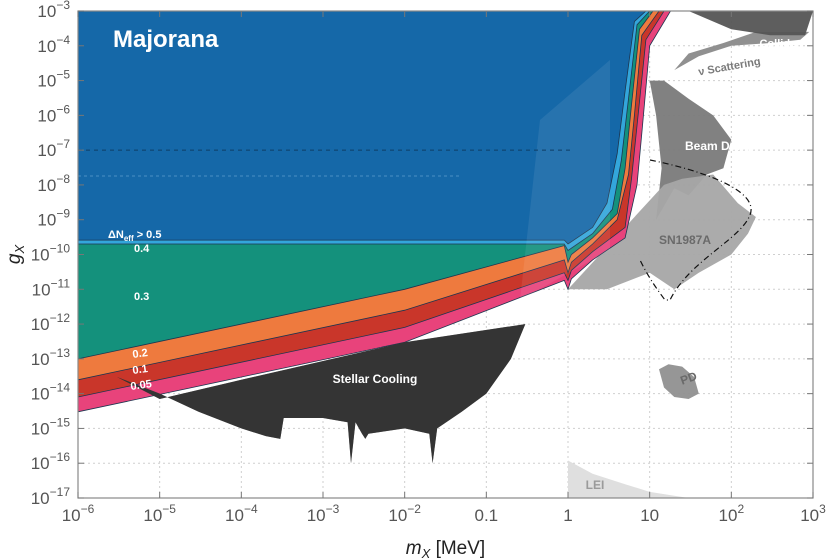 This screenshot has width=830, height=559. I want to click on y-tick-label: 10⁻⁷, so click(53, 148).